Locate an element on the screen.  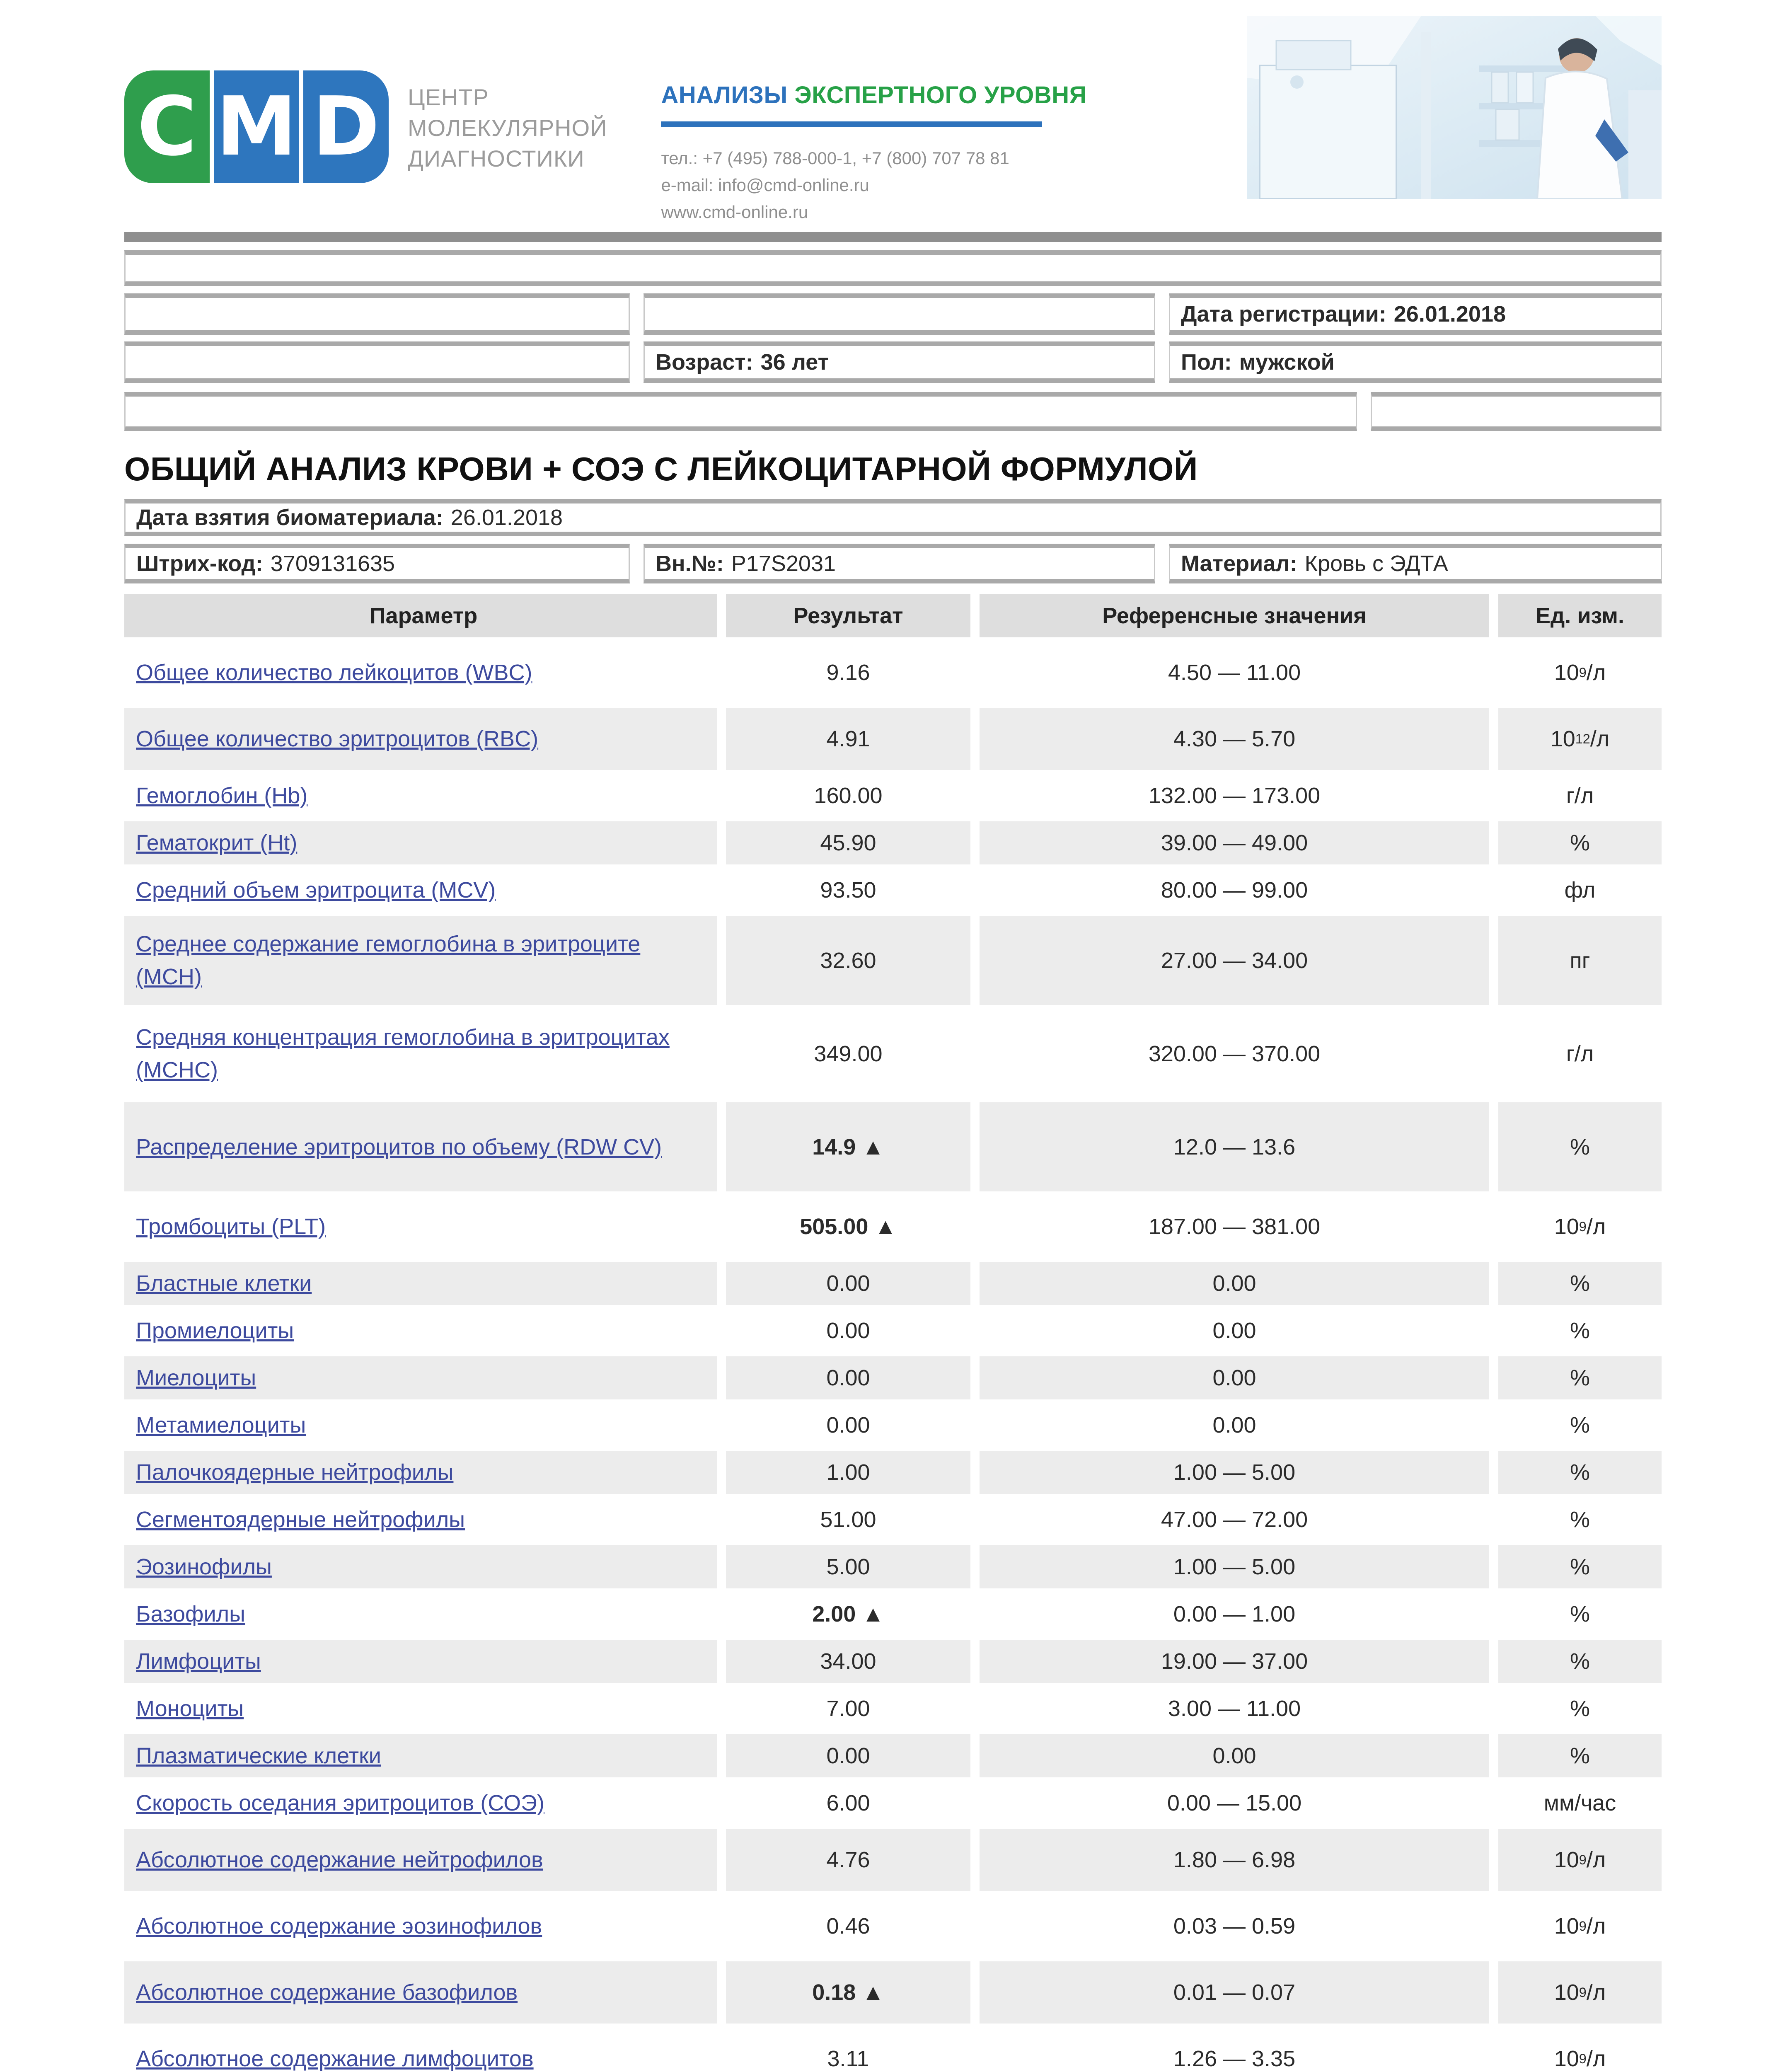
registration-date-box: Дата регистрации: 26.01.2018 is located at coordinates (1415, 314).